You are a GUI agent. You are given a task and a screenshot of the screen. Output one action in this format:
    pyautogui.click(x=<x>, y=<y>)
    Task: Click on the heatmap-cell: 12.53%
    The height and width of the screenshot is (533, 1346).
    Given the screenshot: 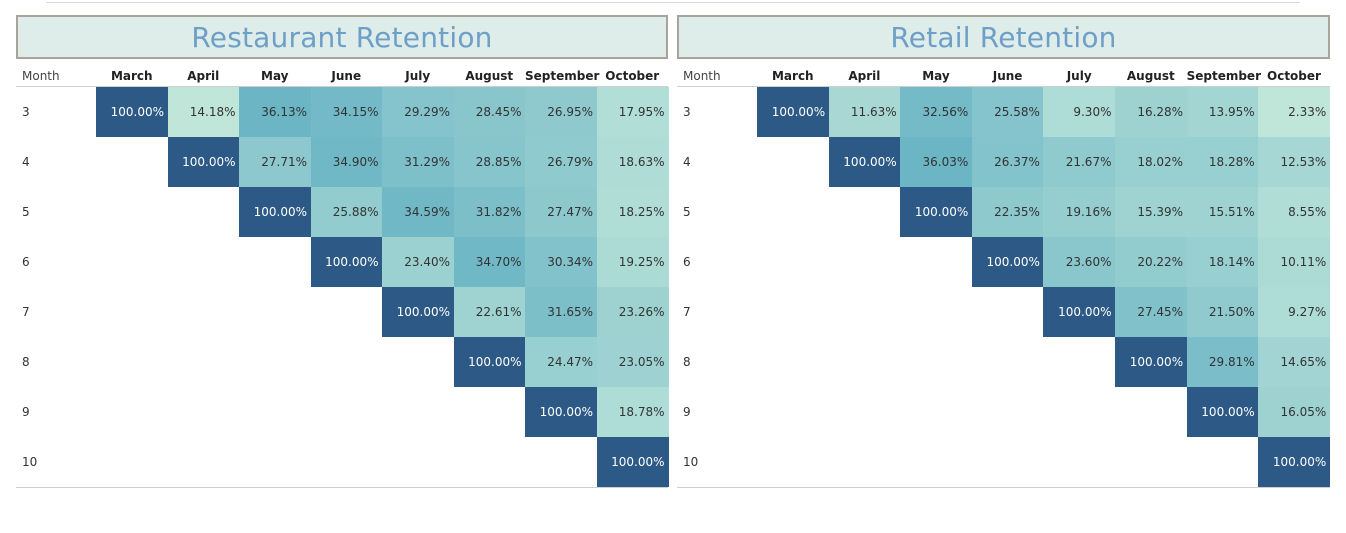 What is the action you would take?
    pyautogui.click(x=1294, y=162)
    